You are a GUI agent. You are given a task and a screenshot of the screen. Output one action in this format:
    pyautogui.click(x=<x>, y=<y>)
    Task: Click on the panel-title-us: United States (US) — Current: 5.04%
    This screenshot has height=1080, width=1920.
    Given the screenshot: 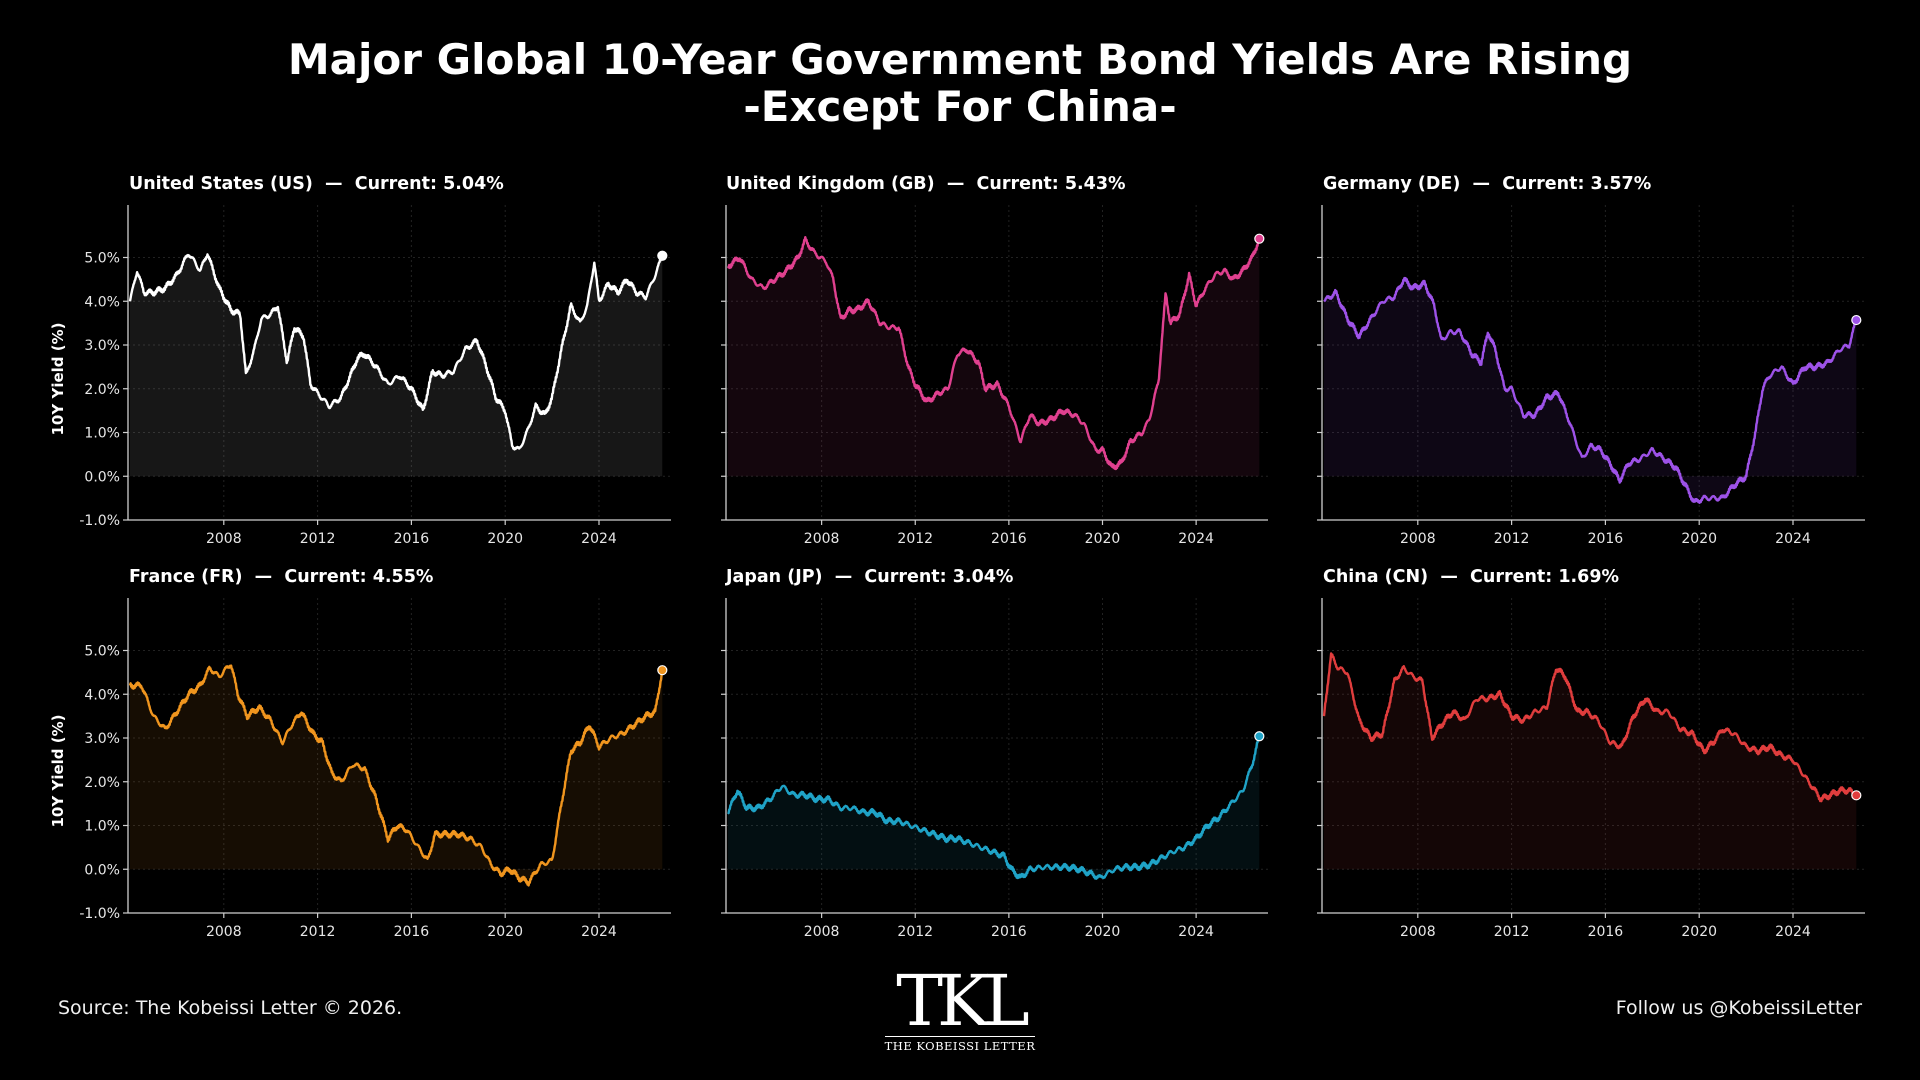 What is the action you would take?
    pyautogui.click(x=316, y=184)
    